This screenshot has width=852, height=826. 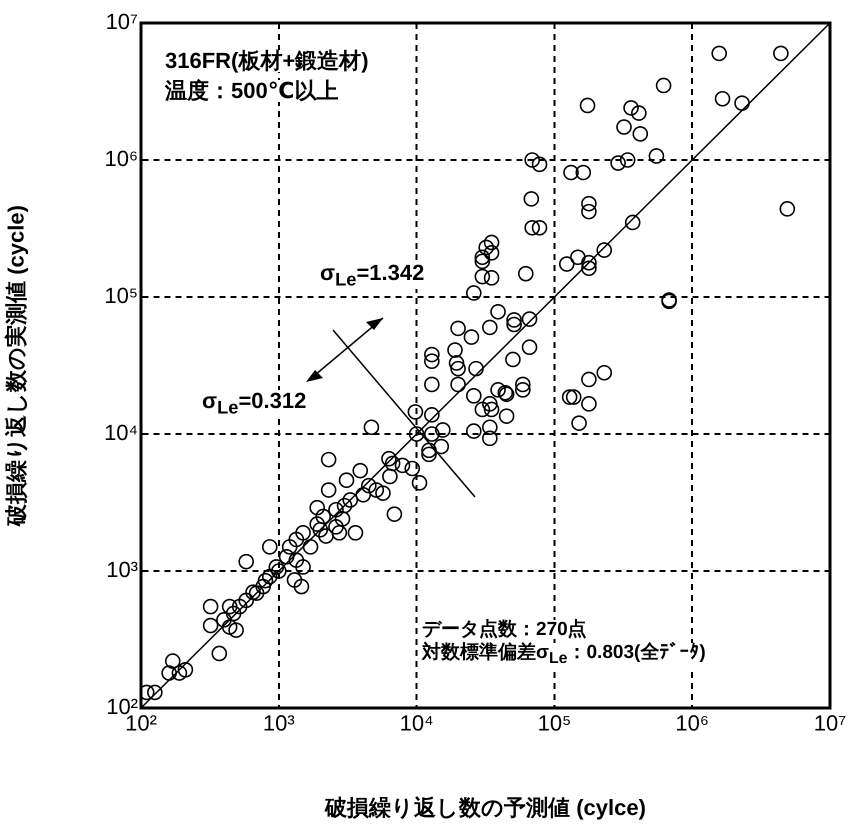 What do you see at coordinates (417, 723) in the screenshot?
I see `x-tick-label: 10⁴` at bounding box center [417, 723].